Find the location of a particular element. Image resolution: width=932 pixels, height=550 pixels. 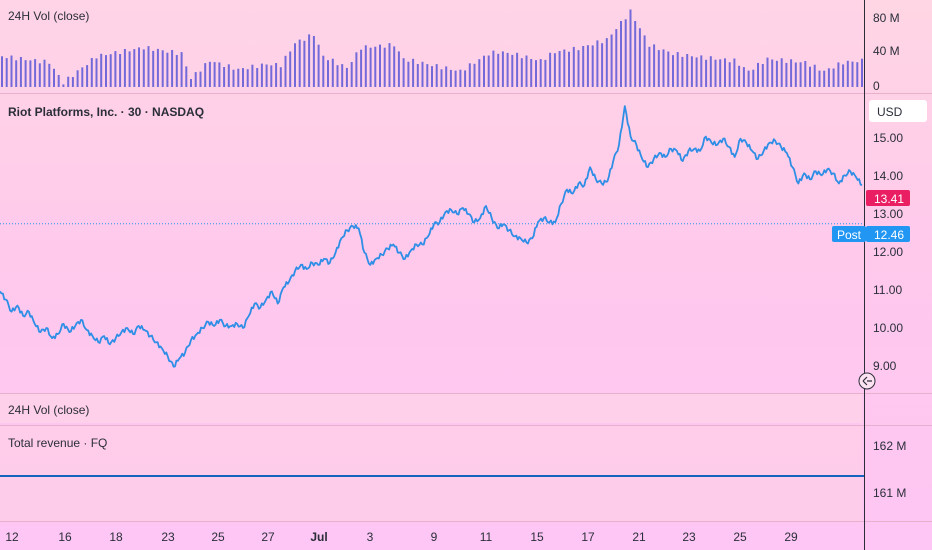

scroll-to-realtime-icon is located at coordinates (867, 381).